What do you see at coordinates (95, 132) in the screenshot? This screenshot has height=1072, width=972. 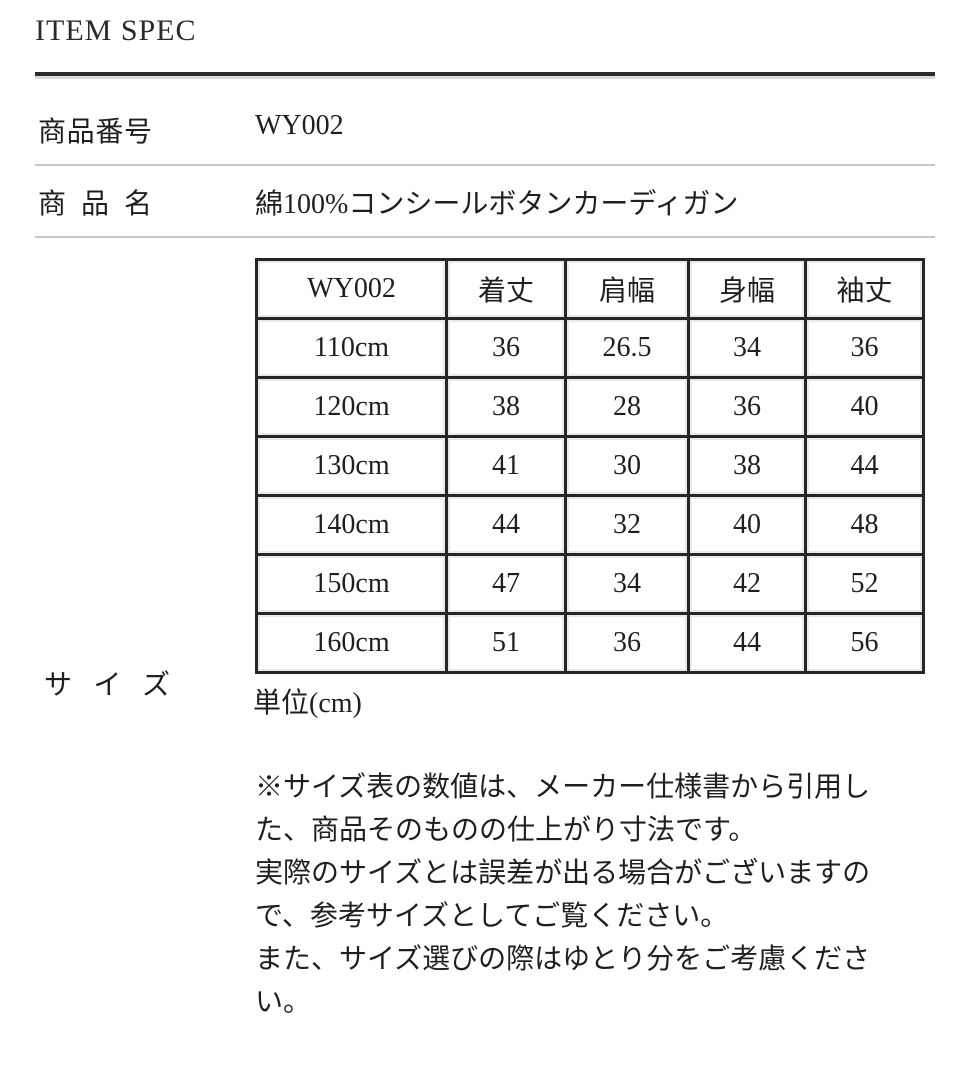 I see `product-number-label: 商品番号` at bounding box center [95, 132].